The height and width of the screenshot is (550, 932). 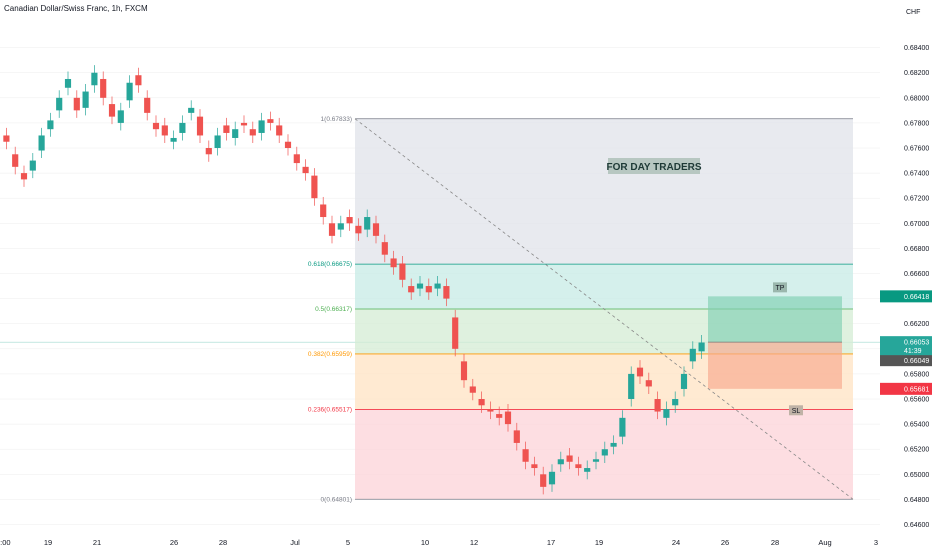 I want to click on price-tick-label: 0.66600, so click(x=916, y=274).